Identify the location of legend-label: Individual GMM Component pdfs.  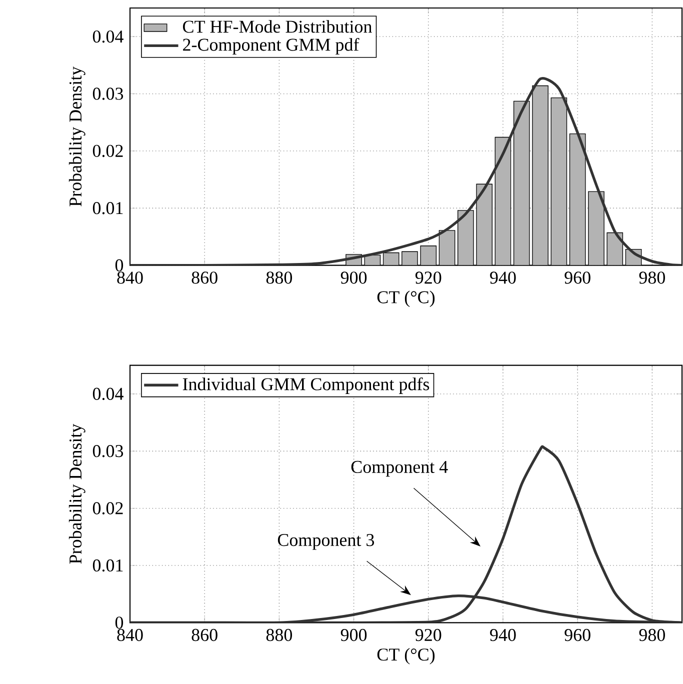
(306, 385).